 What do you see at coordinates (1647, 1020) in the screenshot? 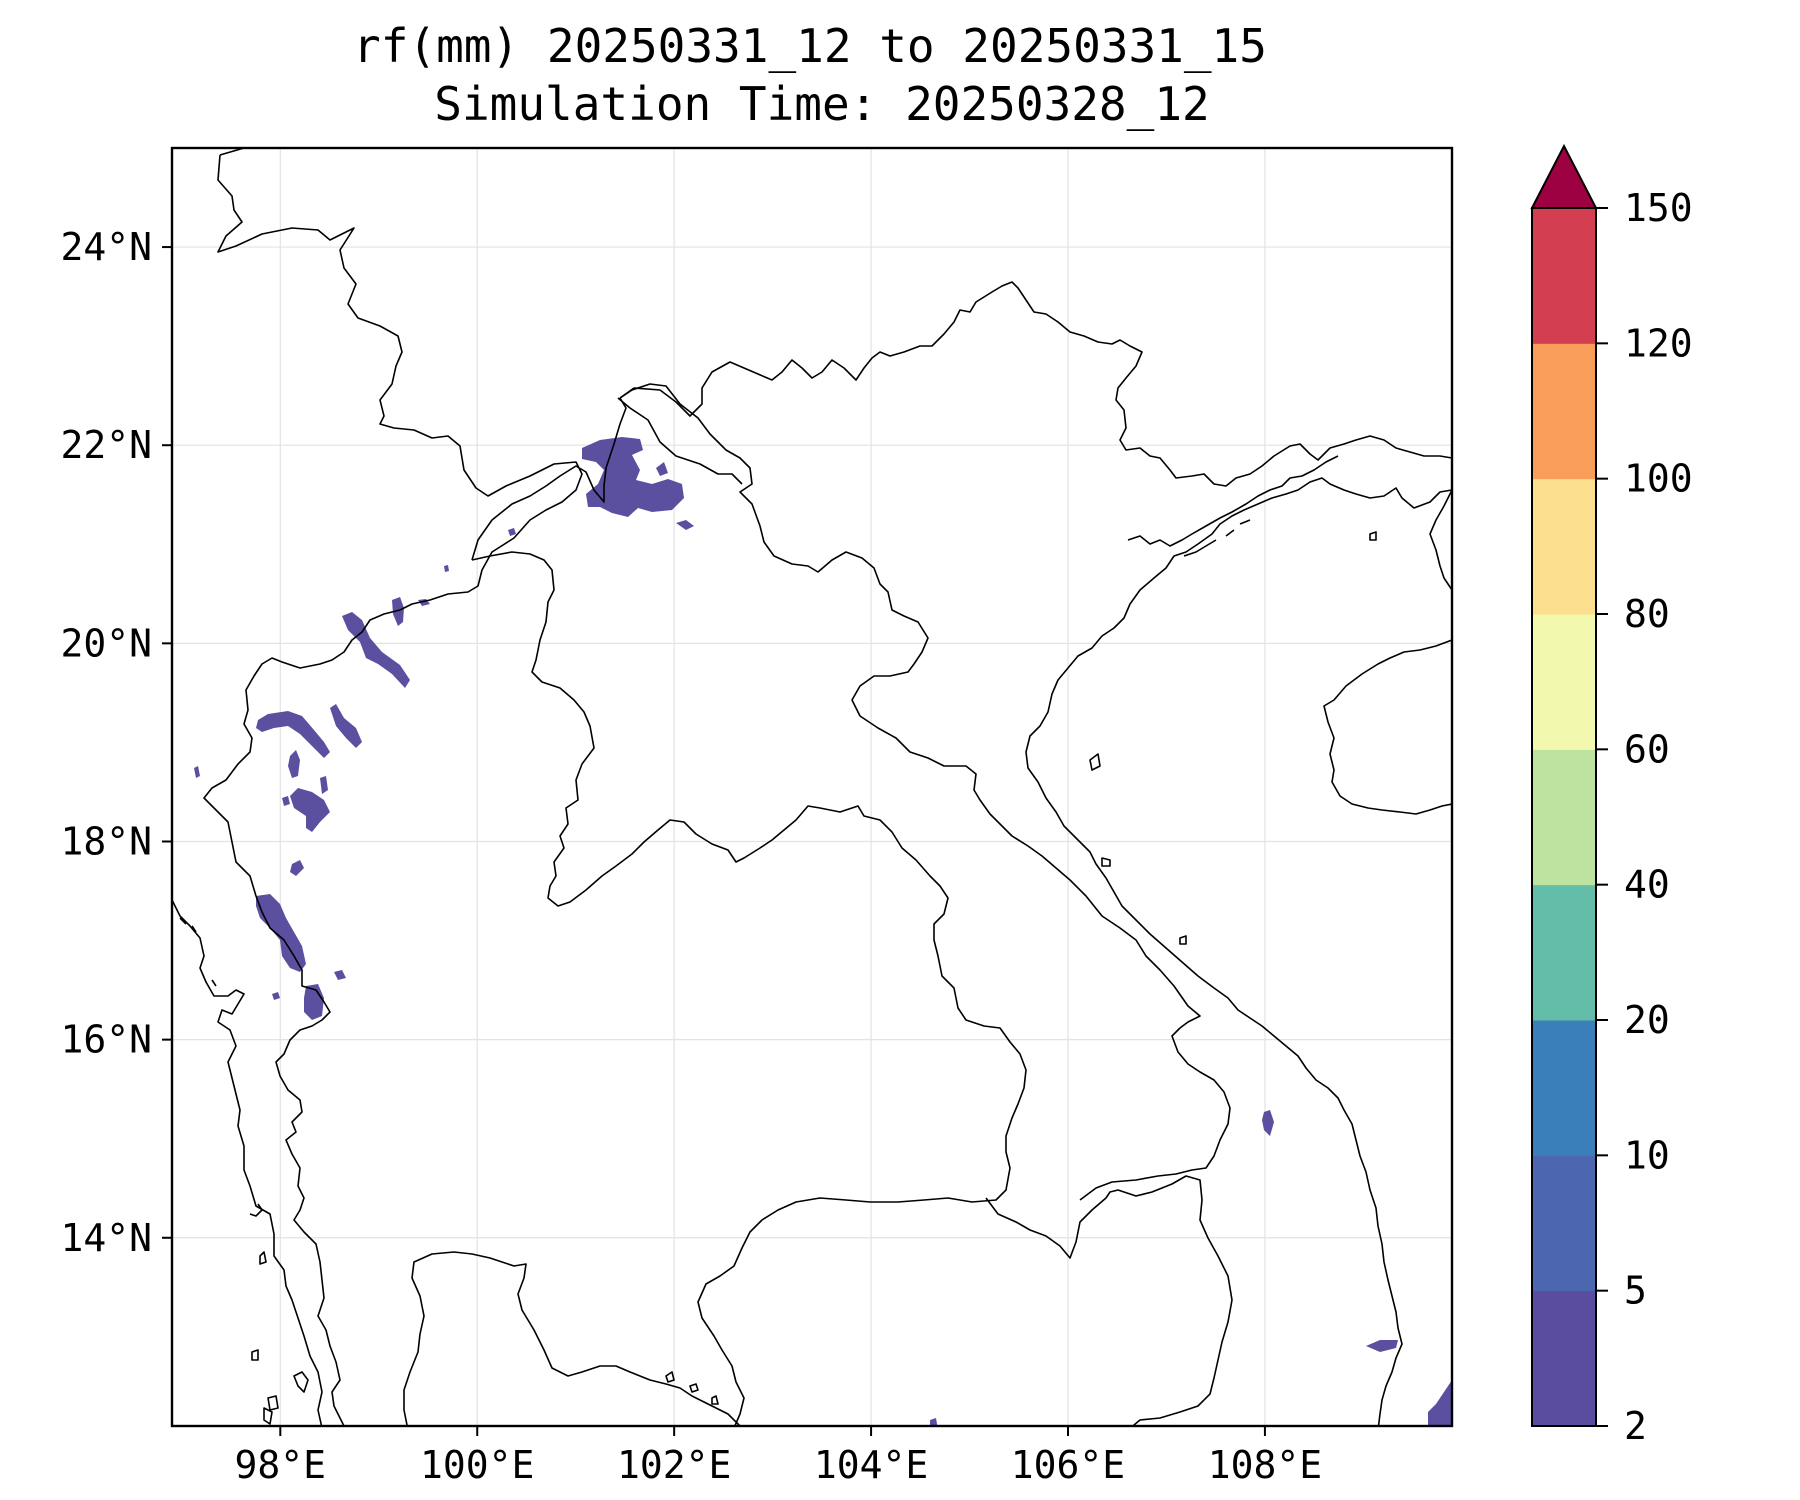
I see `colorbar-tick-label: 20` at bounding box center [1647, 1020].